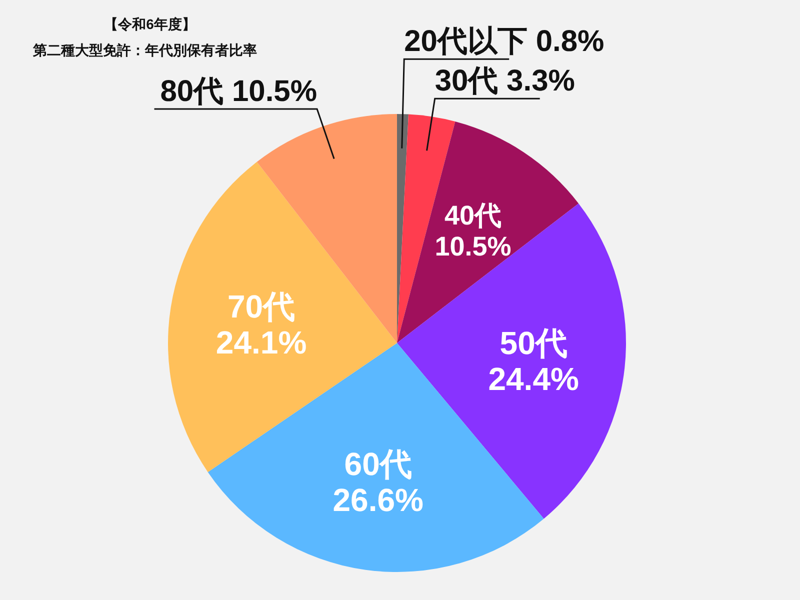 This screenshot has height=600, width=800. I want to click on data-label: 26.6%, so click(378, 500).